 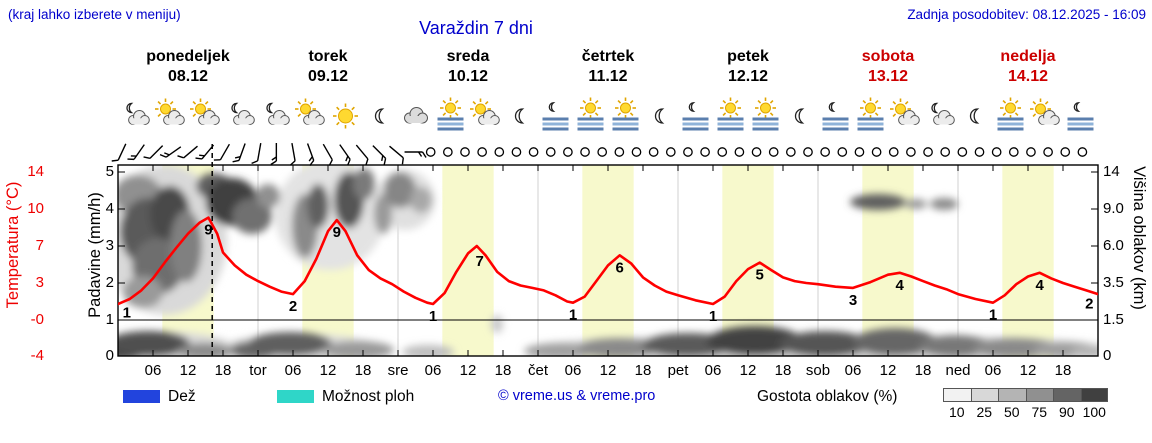 I want to click on page-title: Varaždin 7 dni, so click(x=476, y=28).